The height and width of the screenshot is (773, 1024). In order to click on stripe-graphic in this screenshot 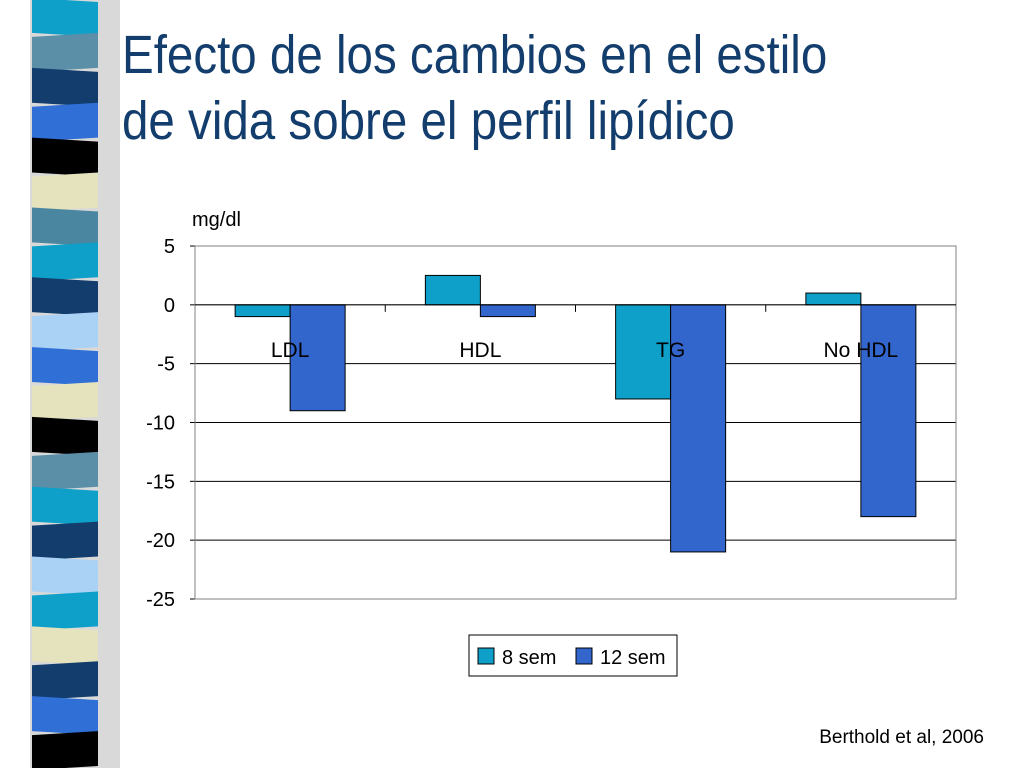, I will do `click(60, 385)`.